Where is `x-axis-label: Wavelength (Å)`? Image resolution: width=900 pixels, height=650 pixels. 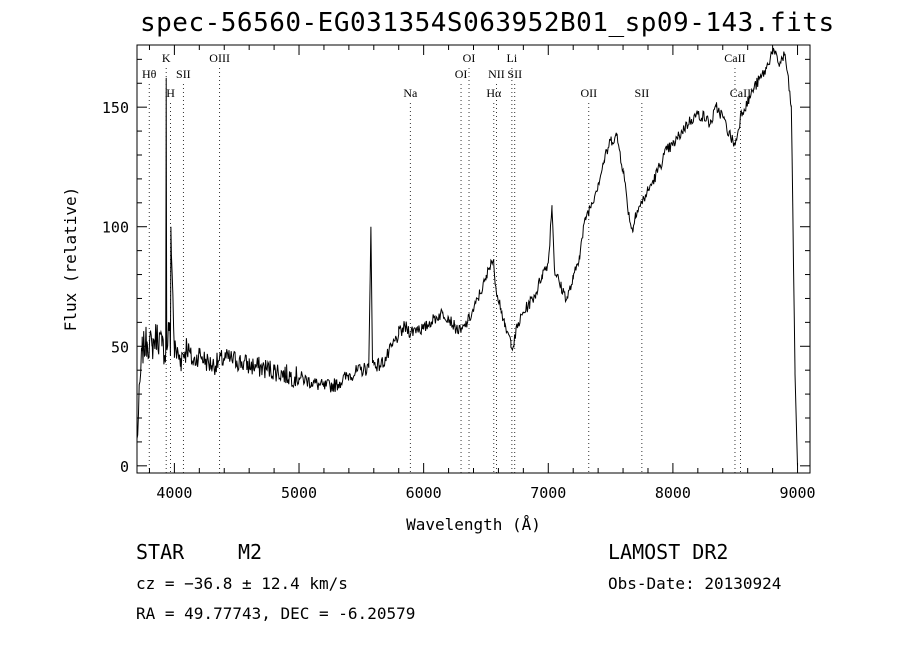
x-axis-label: Wavelength (Å) is located at coordinates (473, 524).